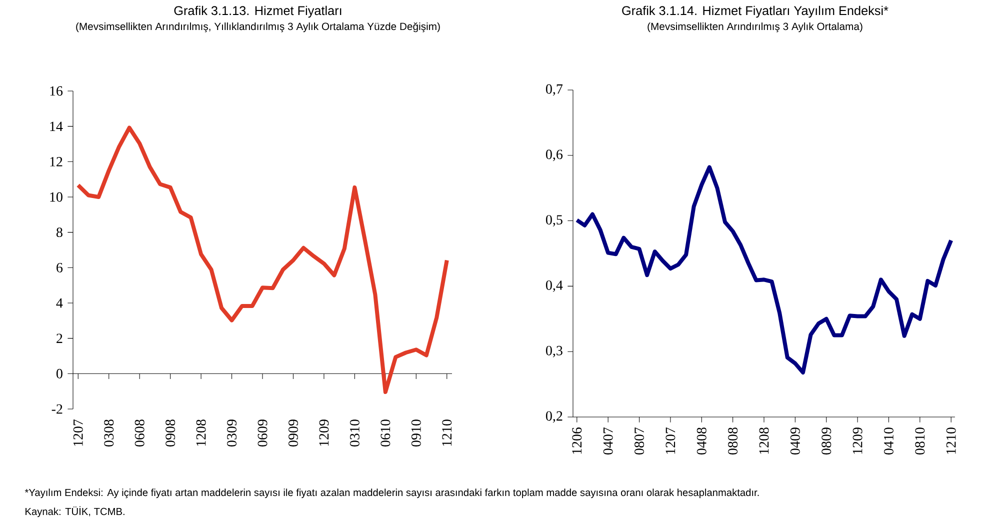 The height and width of the screenshot is (525, 993). I want to click on text: *Yayılım Endeksi: Ay içinde fiyatı artan maddelerin sayısı ile fiyatı azalan maddelerin sayısı arasındaki farkın toplam madde sayısına oranı olarak hesaplanmaktadır., so click(391, 493).